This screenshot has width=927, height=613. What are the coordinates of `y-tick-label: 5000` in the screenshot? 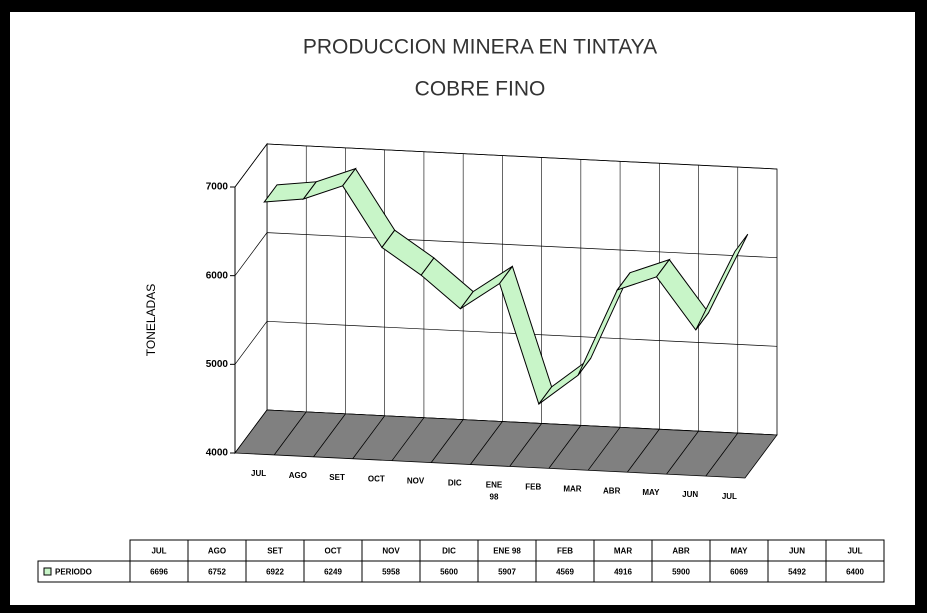 It's located at (217, 364).